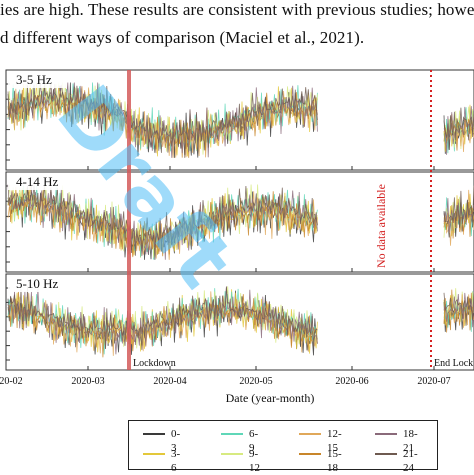 The width and height of the screenshot is (474, 475). I want to click on x-tick-label-2020-07: 2020-07, so click(433, 381).